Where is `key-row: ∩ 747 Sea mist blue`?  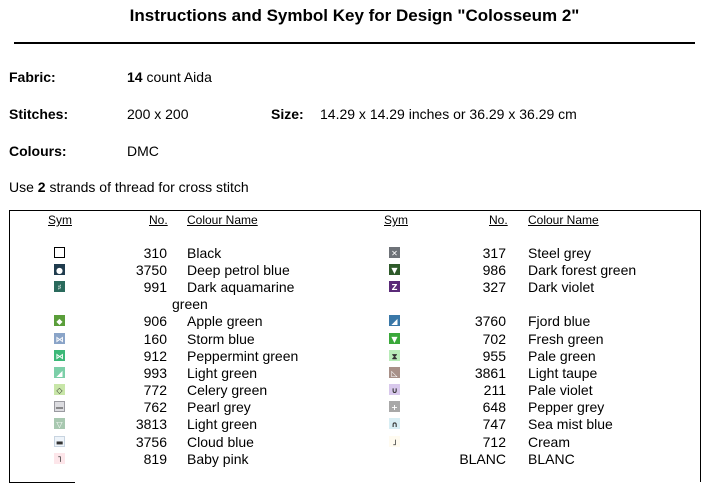
key-row: ∩ 747 Sea mist blue is located at coordinates (354, 424).